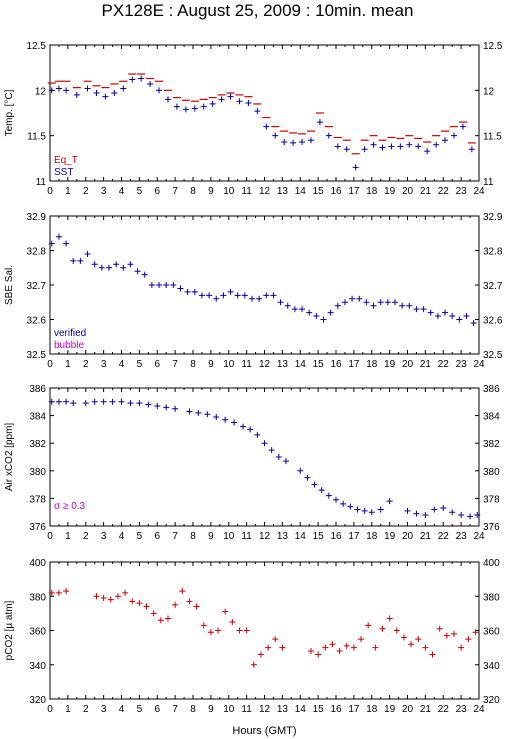 This screenshot has width=515, height=739. Describe the element at coordinates (491, 632) in the screenshot. I see `y-tick-label-right: 360` at that location.